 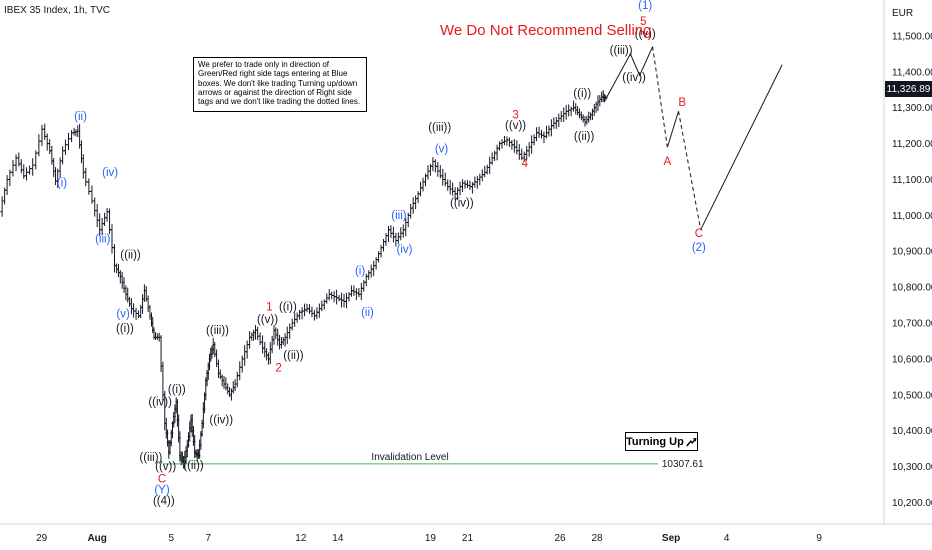 I want to click on x-tick-label: 26, so click(x=560, y=538).